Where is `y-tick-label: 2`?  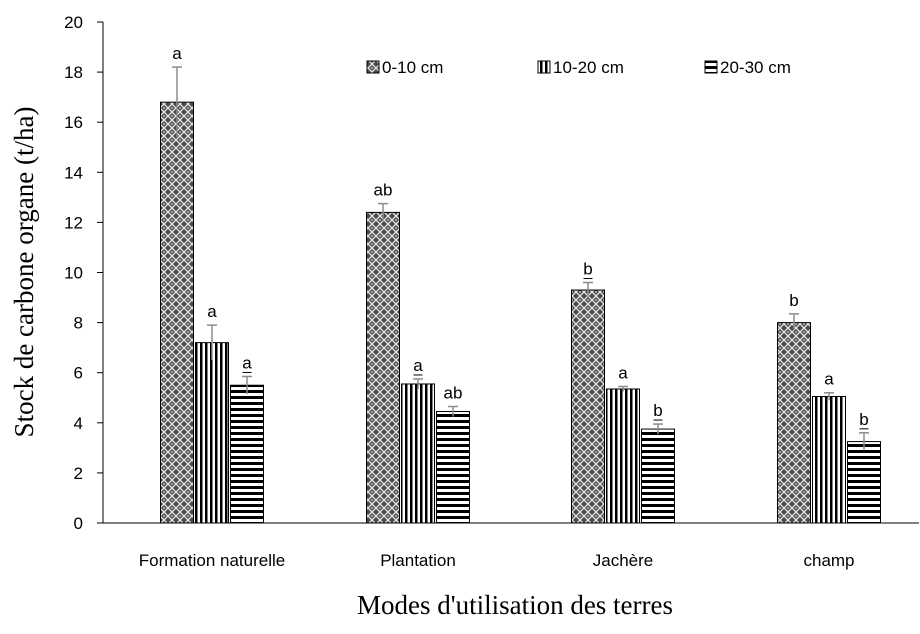
y-tick-label: 2 is located at coordinates (78, 473).